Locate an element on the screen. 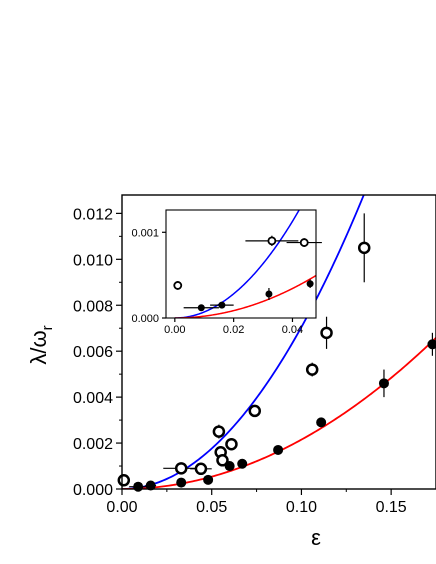 Image resolution: width=436 pixels, height=564 pixels. inset-x-tick-label: 0.02 is located at coordinates (233, 330).